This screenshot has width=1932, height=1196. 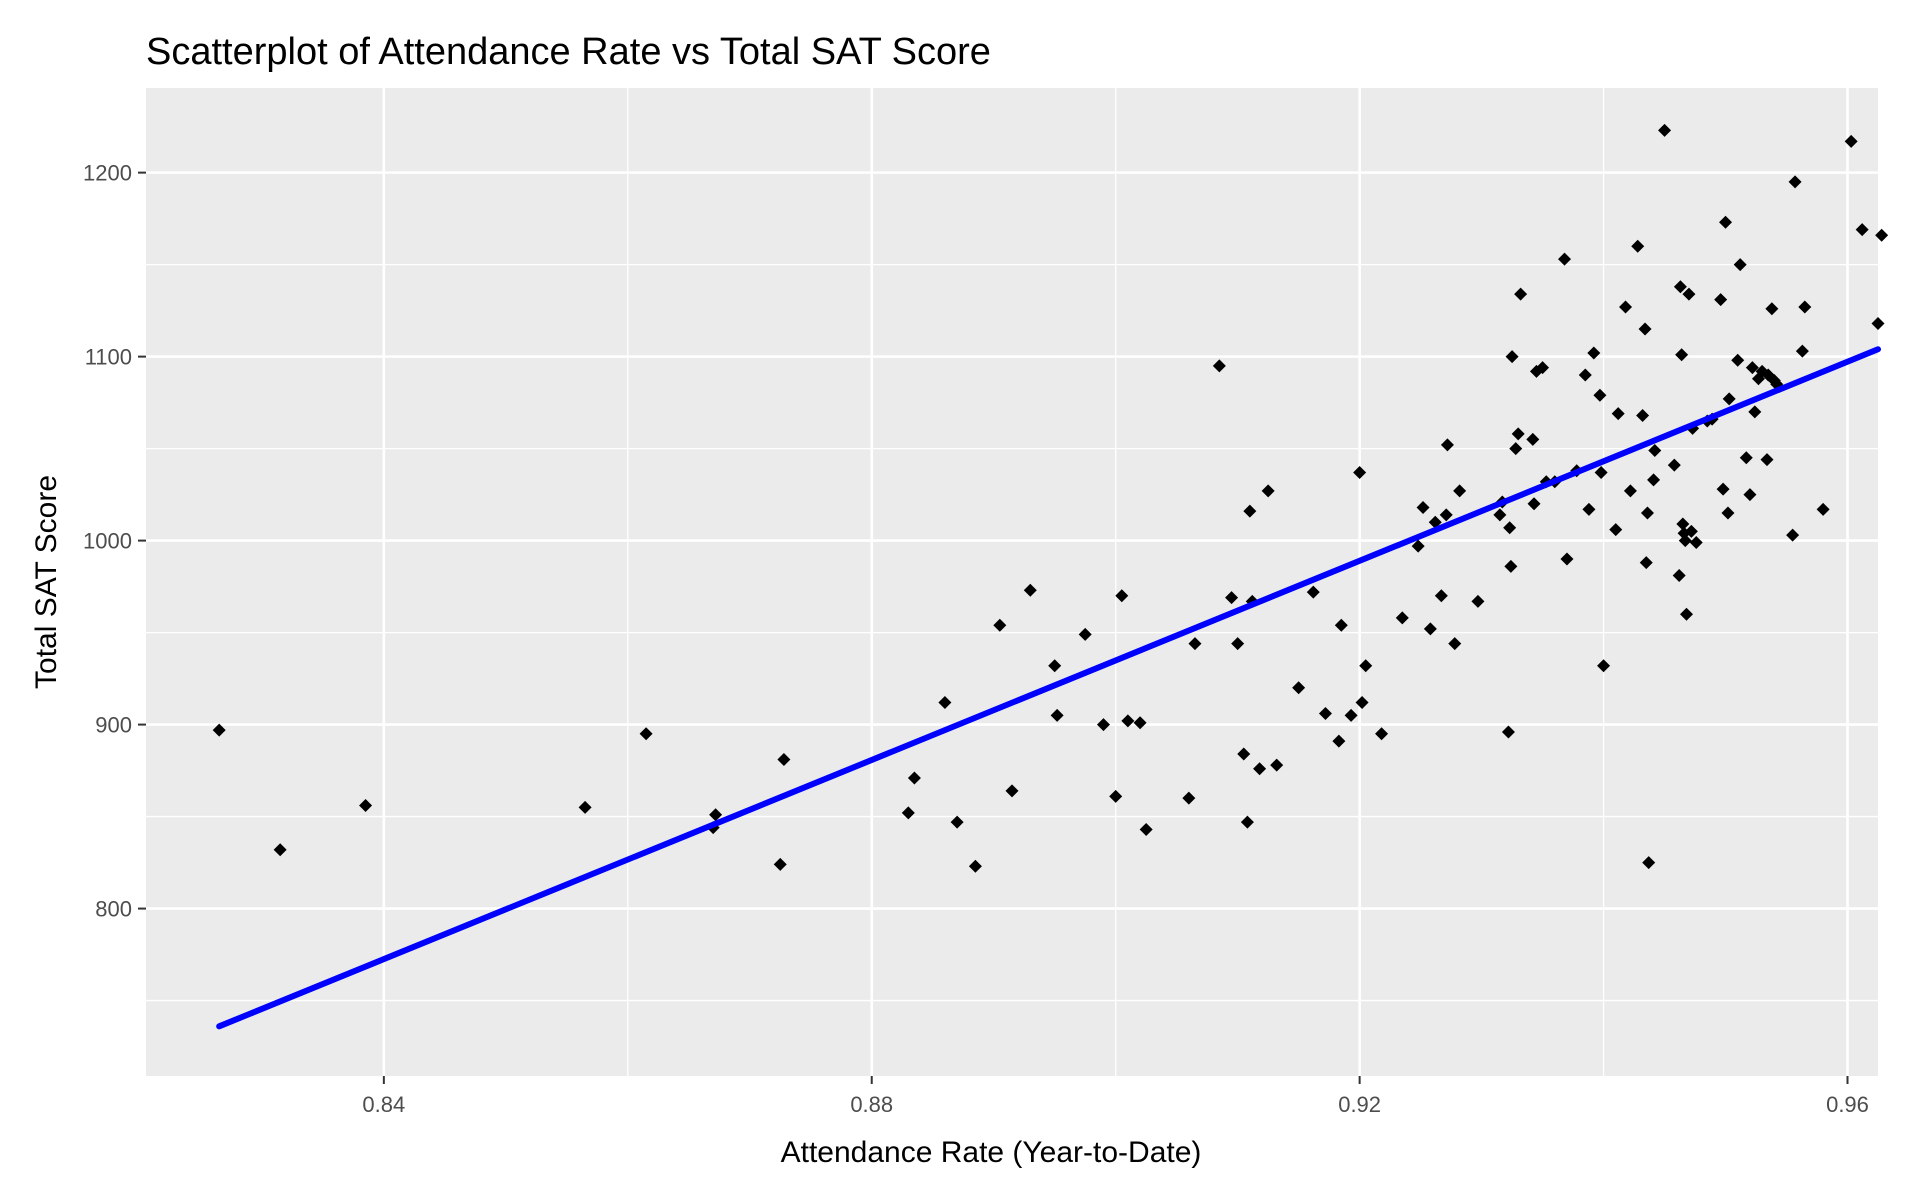 I want to click on x-axis-label: Attendance Rate (Year-to-Date), so click(x=991, y=1152).